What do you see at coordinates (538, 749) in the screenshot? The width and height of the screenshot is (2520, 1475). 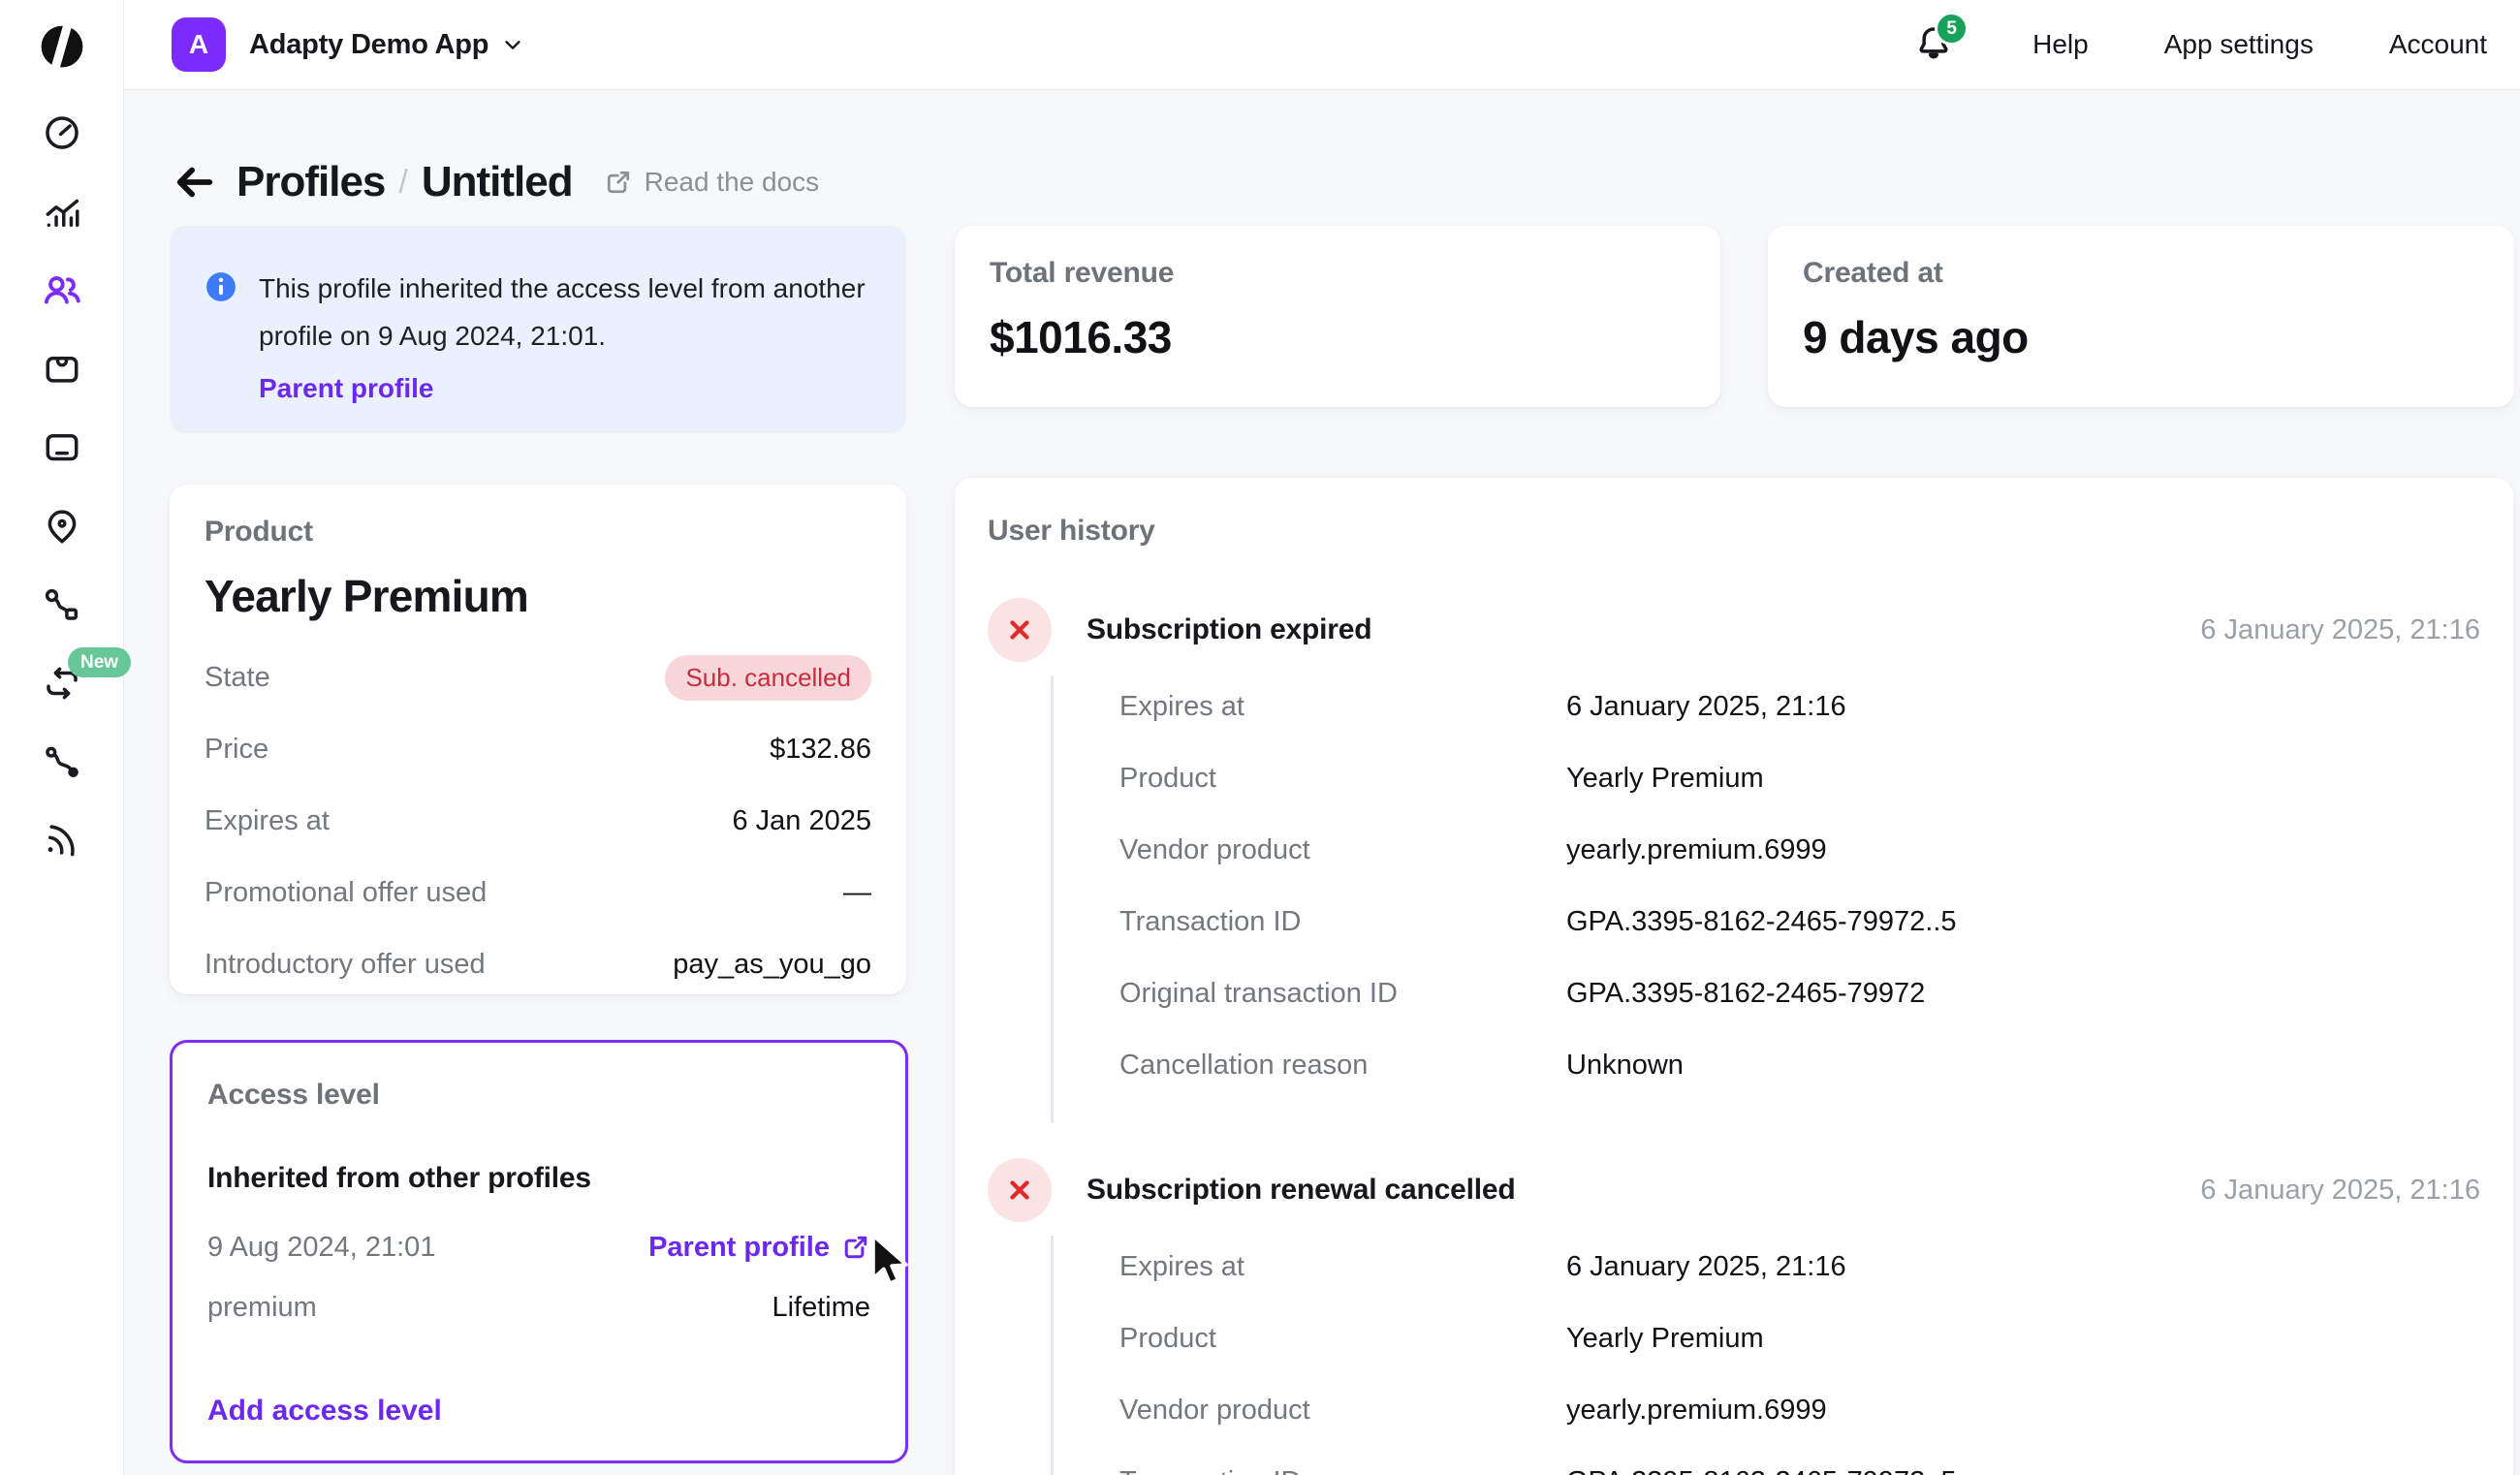 I see `product-row-price: Price $132.86` at bounding box center [538, 749].